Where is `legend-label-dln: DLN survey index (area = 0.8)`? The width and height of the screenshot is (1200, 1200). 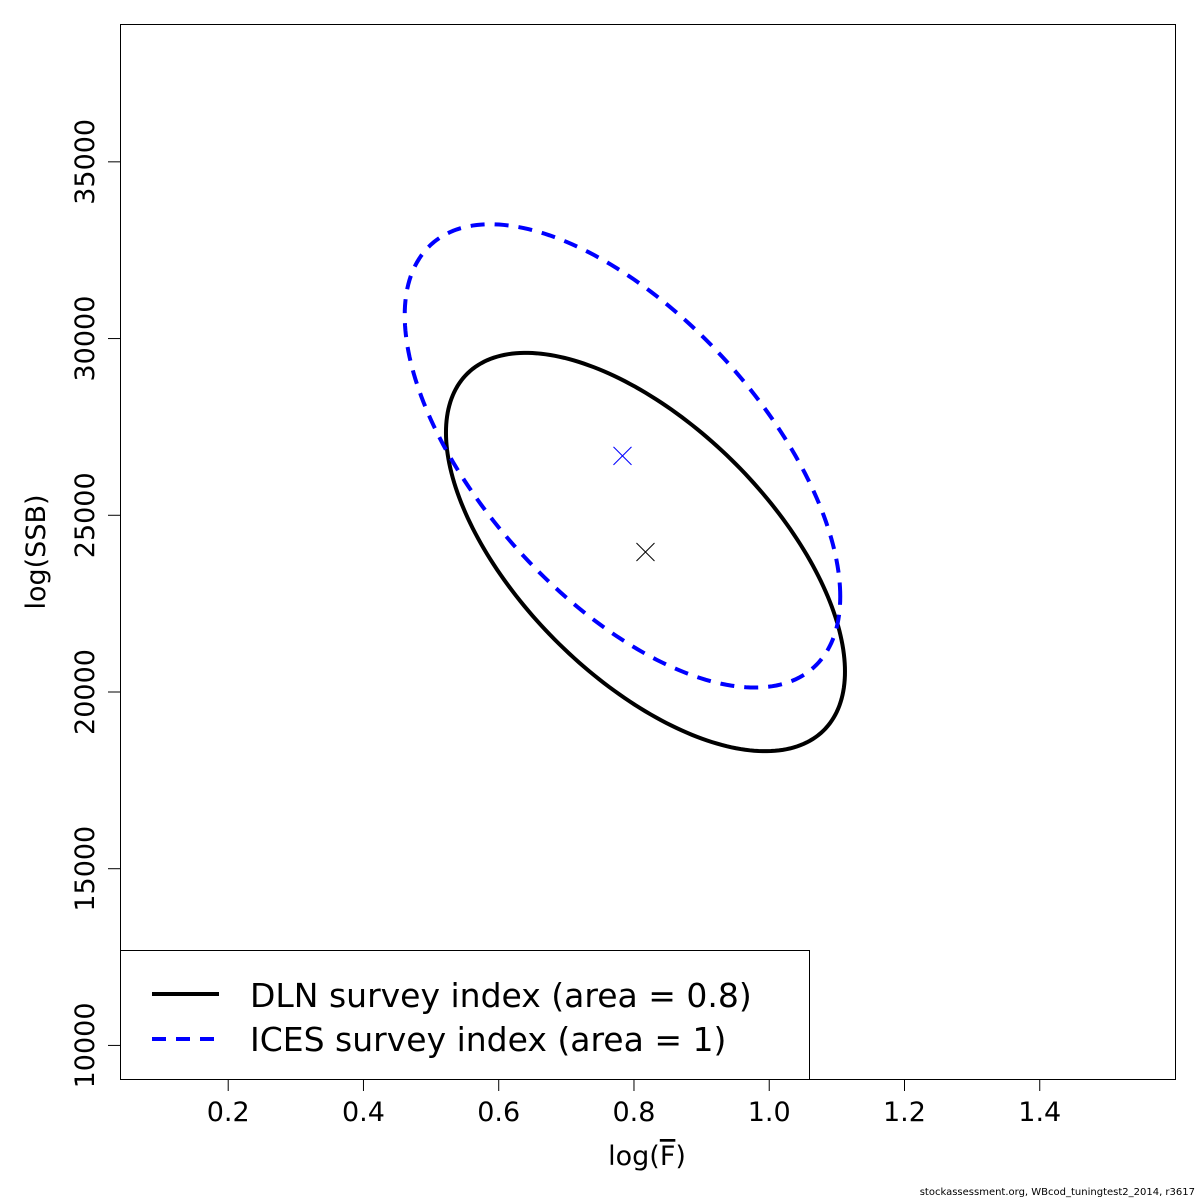
legend-label-dln: DLN survey index (area = 0.8) is located at coordinates (501, 995).